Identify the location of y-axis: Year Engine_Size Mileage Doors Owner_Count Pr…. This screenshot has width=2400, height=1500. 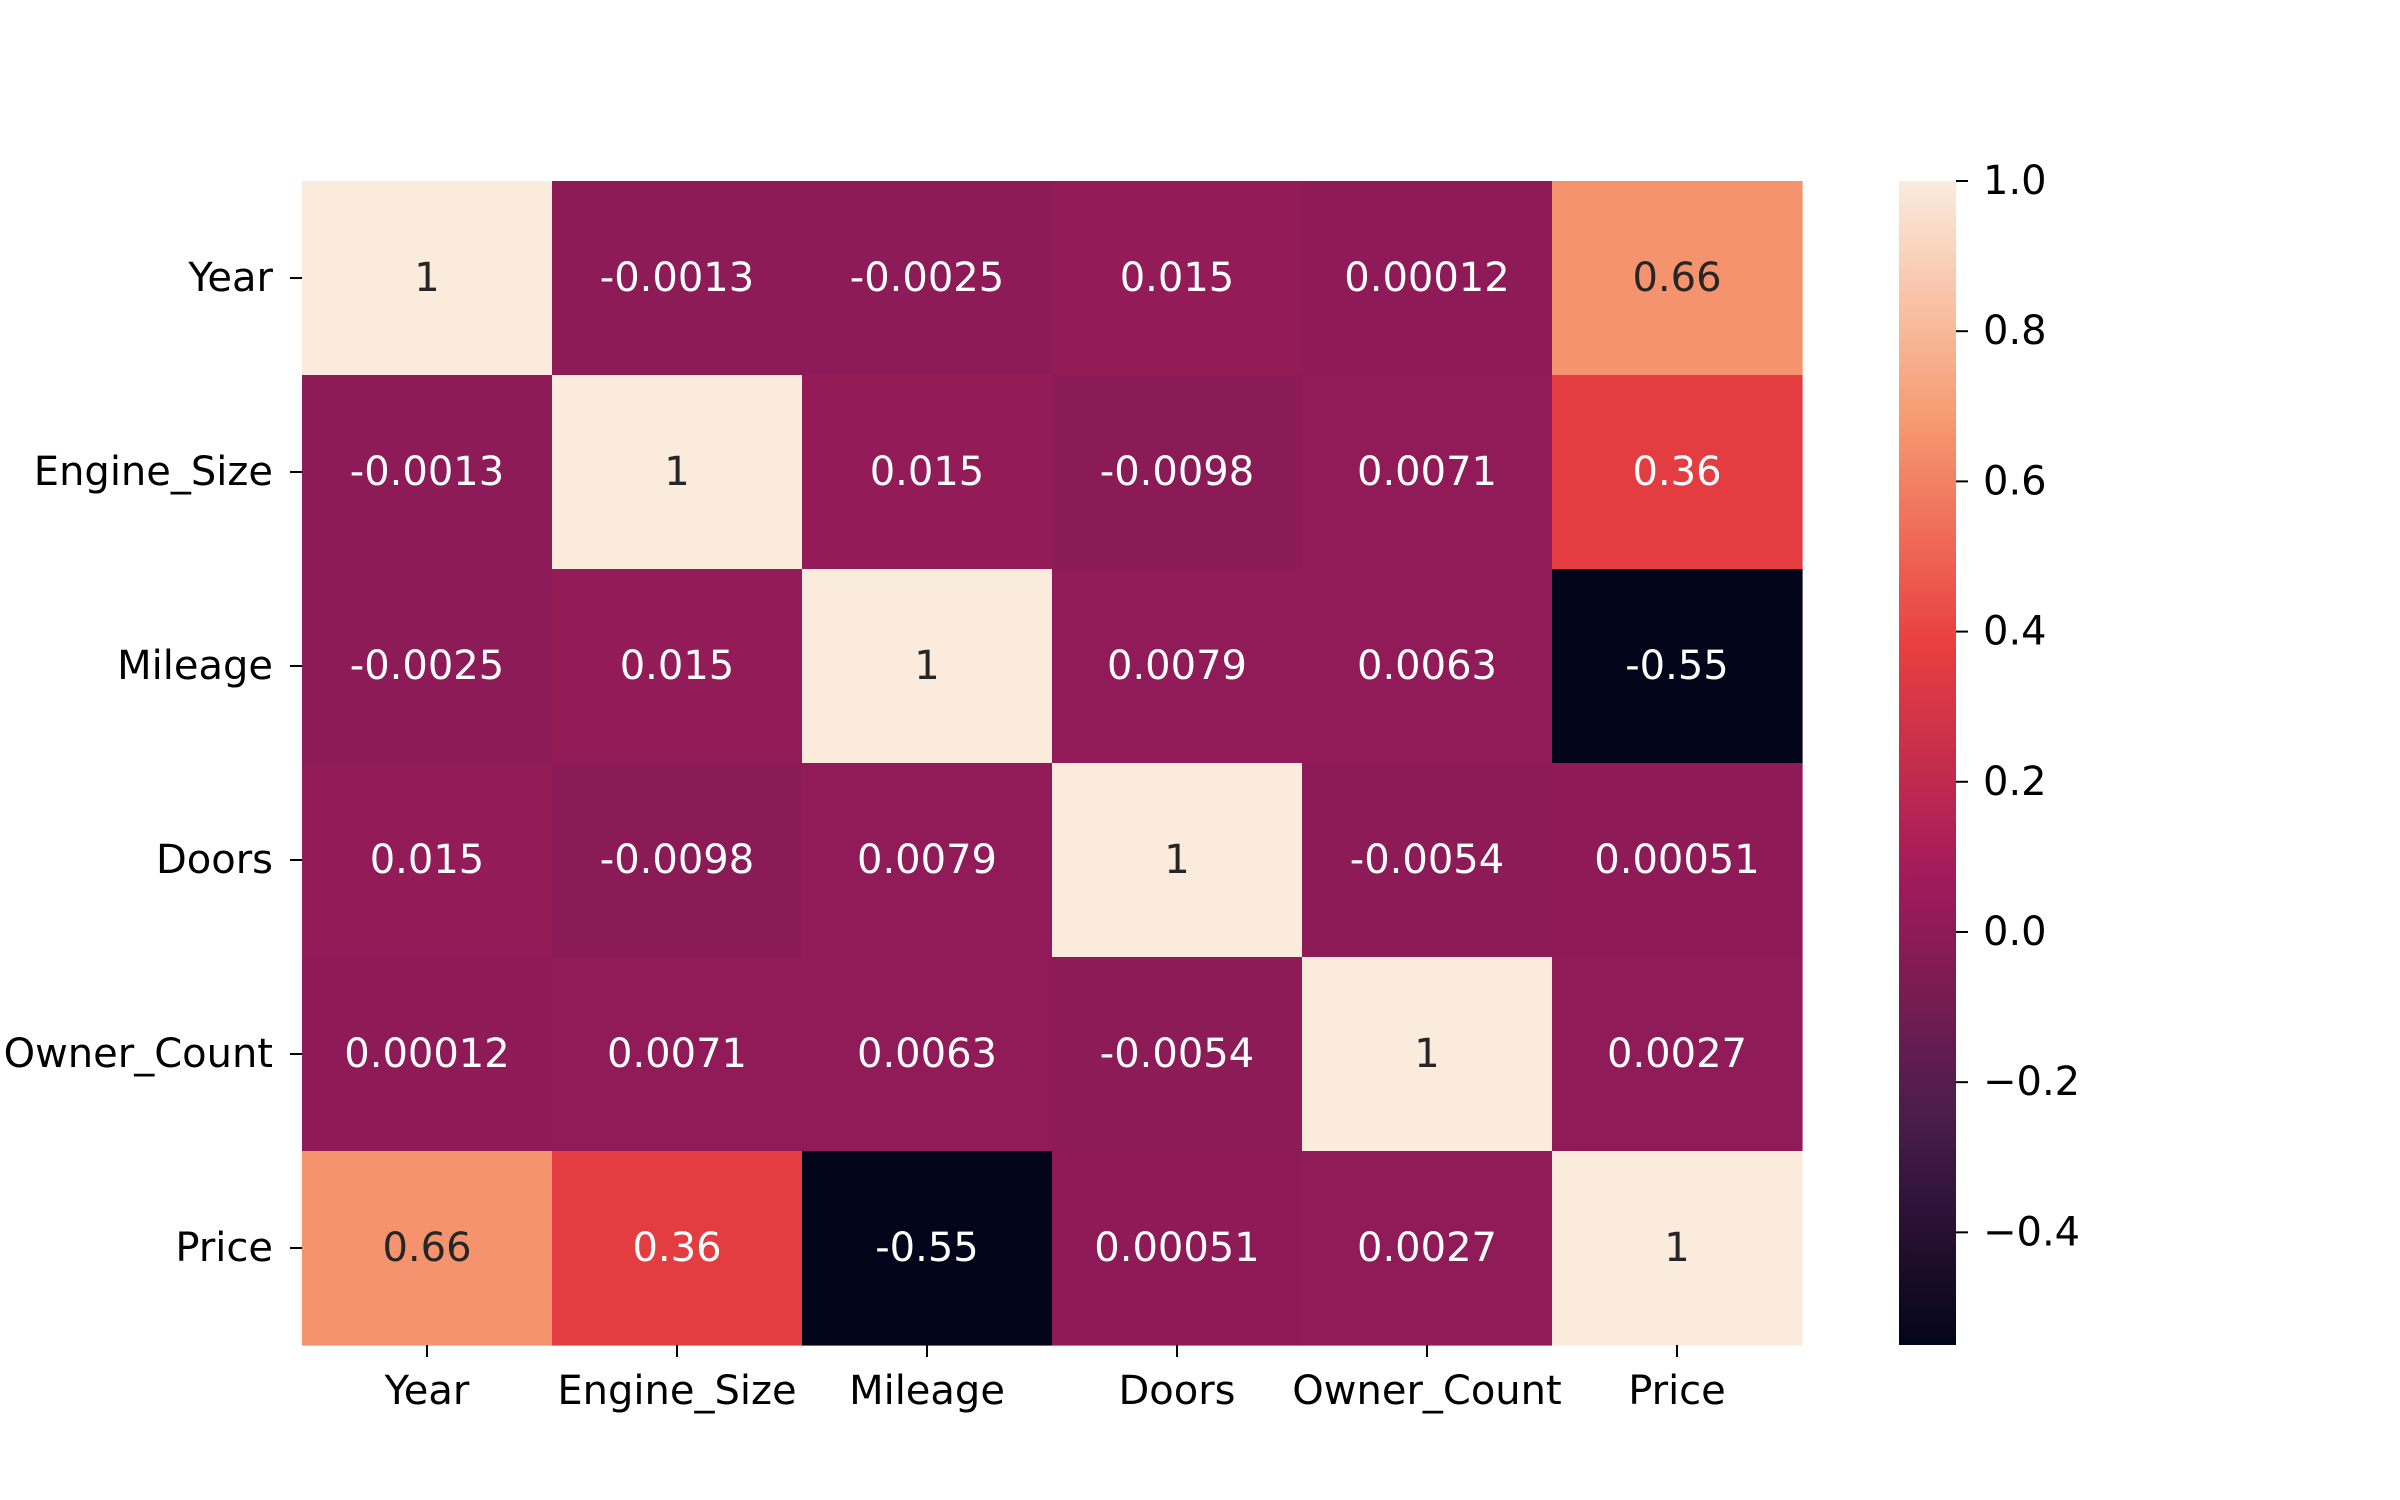
(153, 763).